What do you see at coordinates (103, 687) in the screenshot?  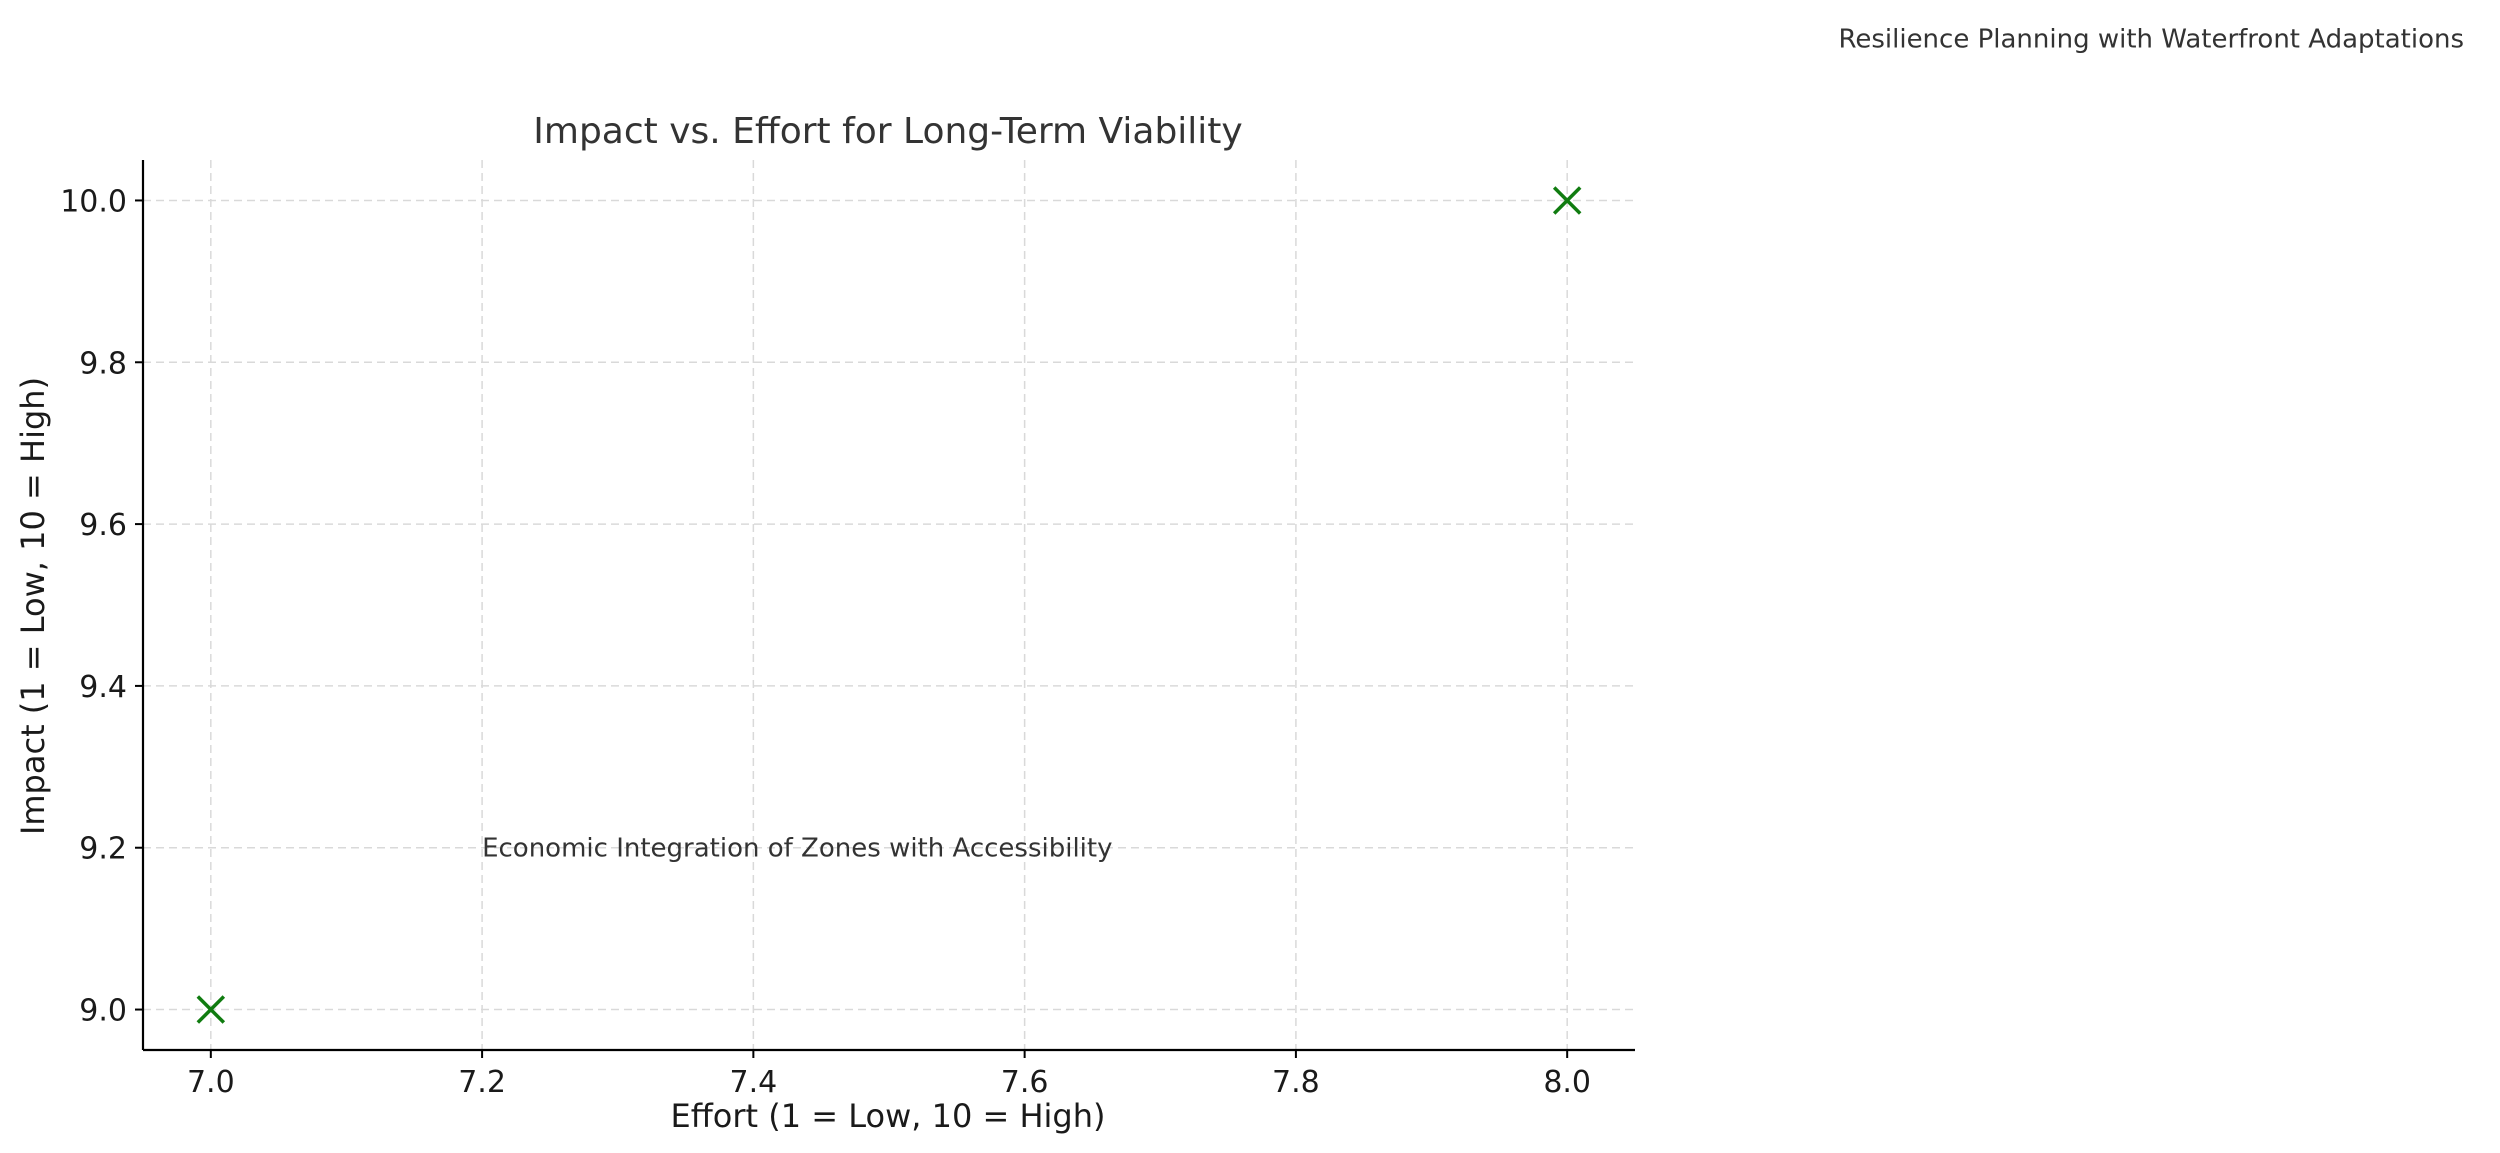 I see `y-tick-label: 9.4` at bounding box center [103, 687].